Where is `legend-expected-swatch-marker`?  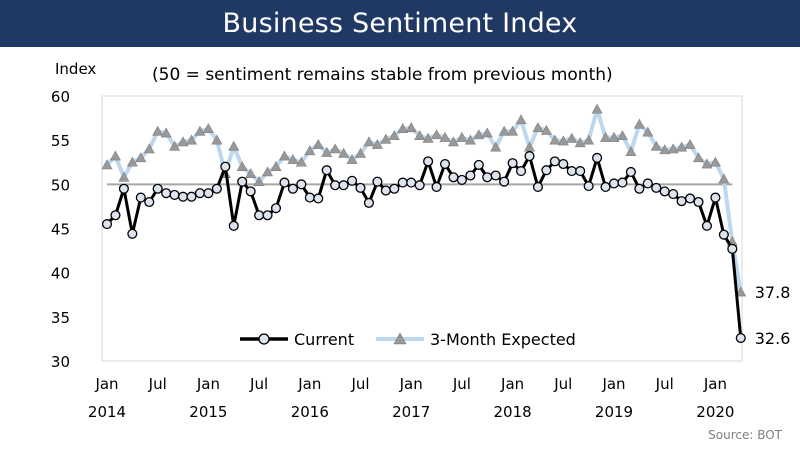
legend-expected-swatch-marker is located at coordinates (400, 338).